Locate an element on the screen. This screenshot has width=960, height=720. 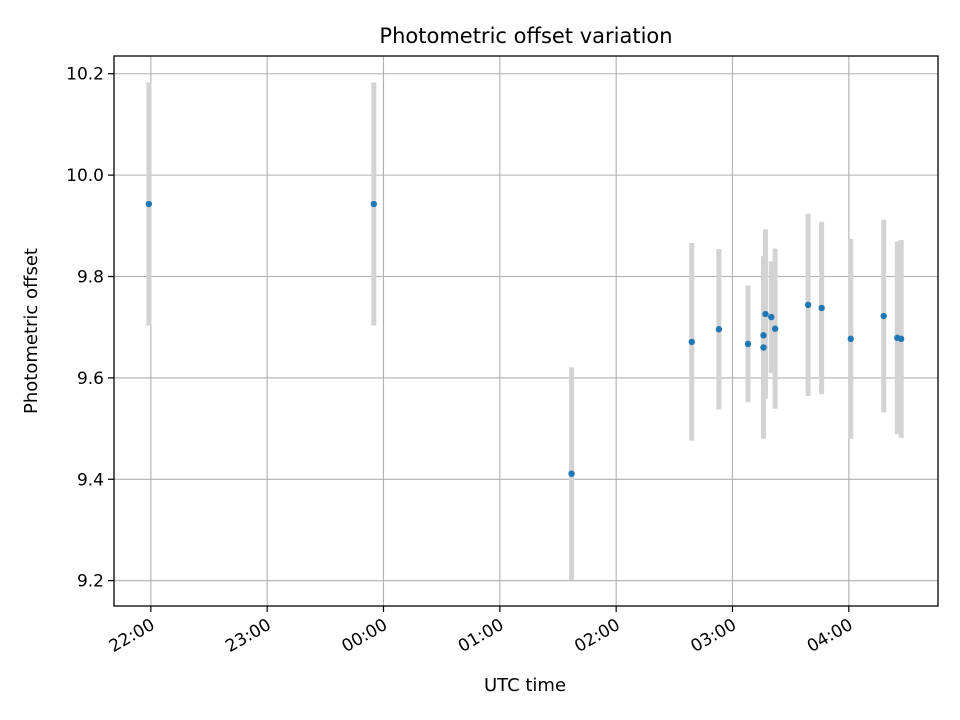
y-tick-label: 9.8 is located at coordinates (90, 278).